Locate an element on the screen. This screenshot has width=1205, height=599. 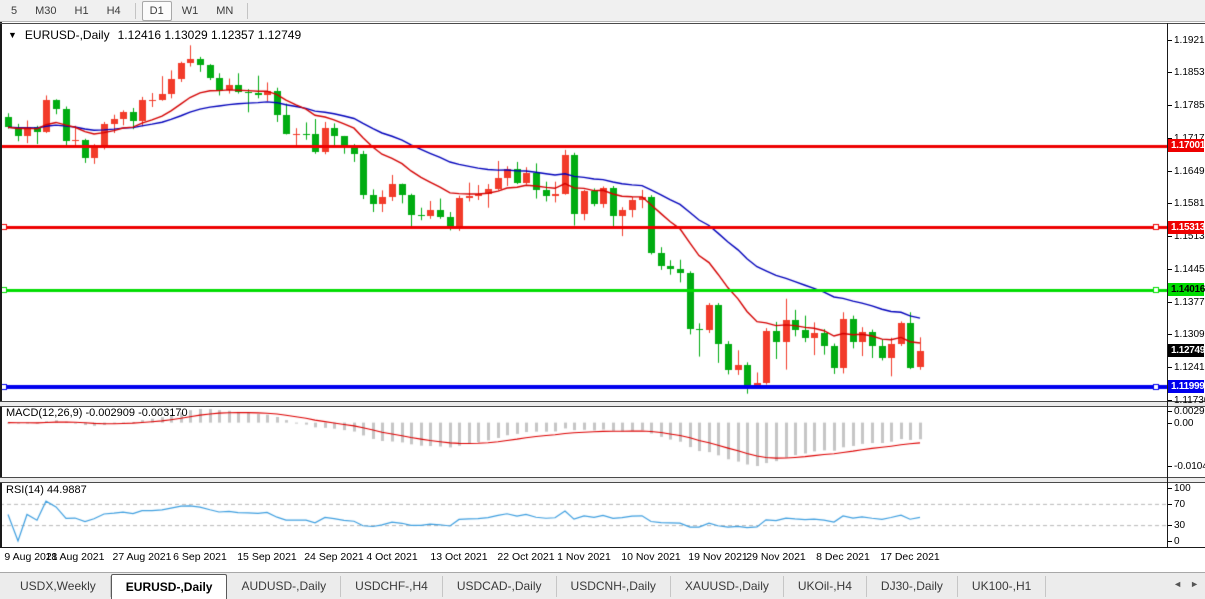
timeframe-toolbar: 5 M30 H1 H4 D1 W1 MN is located at coordinates (602, 11).